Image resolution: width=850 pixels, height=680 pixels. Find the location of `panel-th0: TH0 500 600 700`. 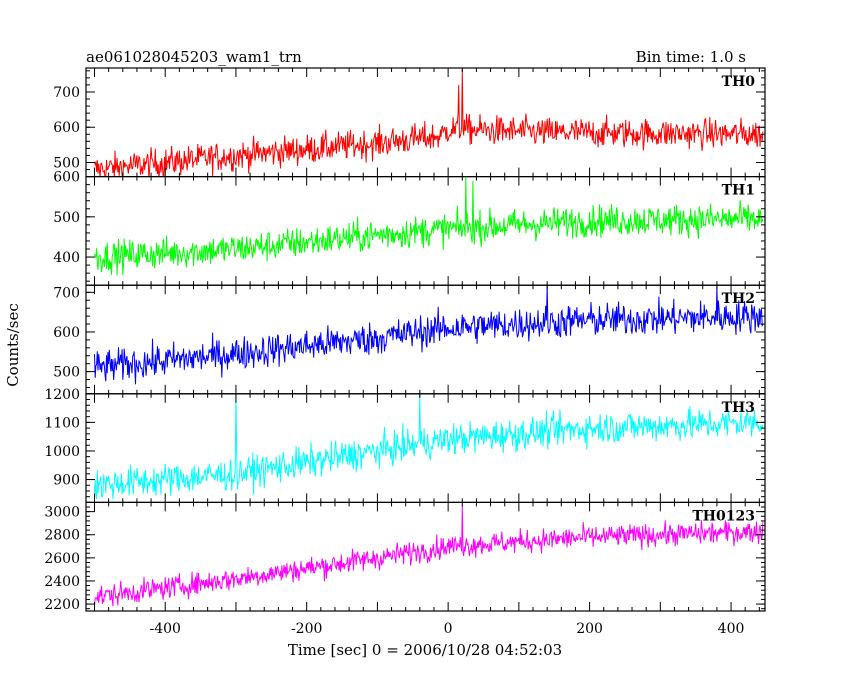

panel-th0: TH0 500 600 700 is located at coordinates (409, 122).